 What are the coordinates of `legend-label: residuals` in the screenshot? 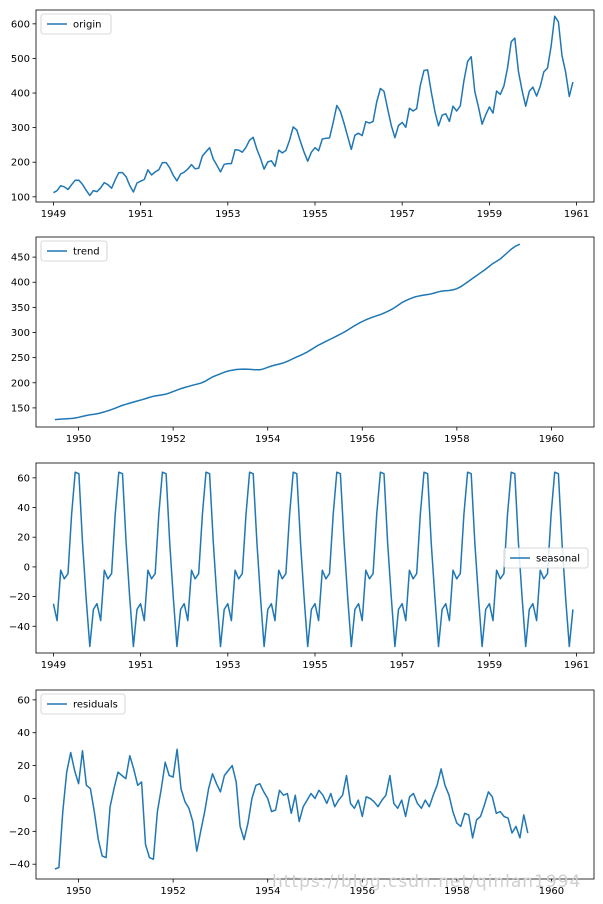 It's located at (95, 705).